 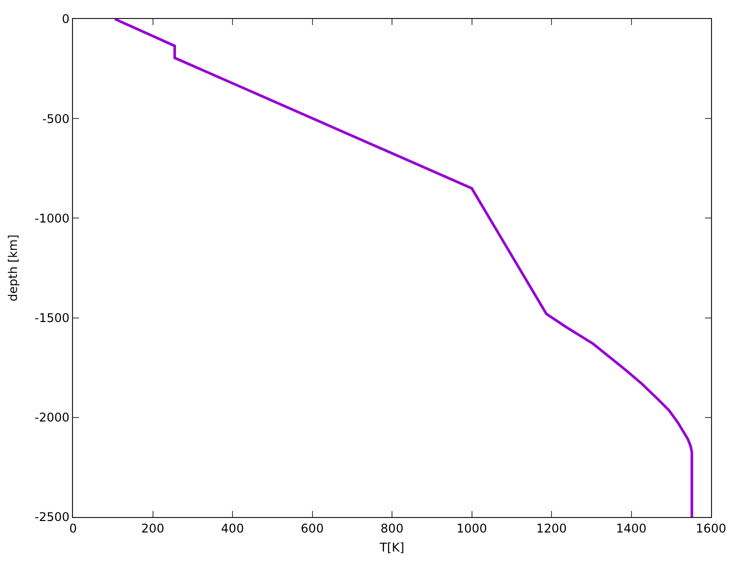 What do you see at coordinates (631, 529) in the screenshot?
I see `x-tick-label: 1400` at bounding box center [631, 529].